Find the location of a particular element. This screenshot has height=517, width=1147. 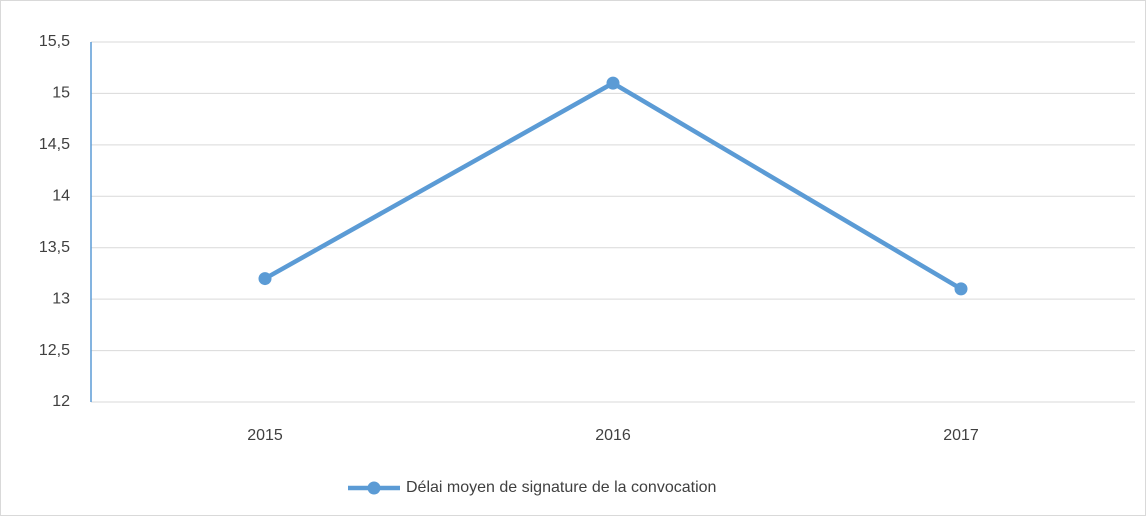

y-tick-label: 15 is located at coordinates (61, 93).